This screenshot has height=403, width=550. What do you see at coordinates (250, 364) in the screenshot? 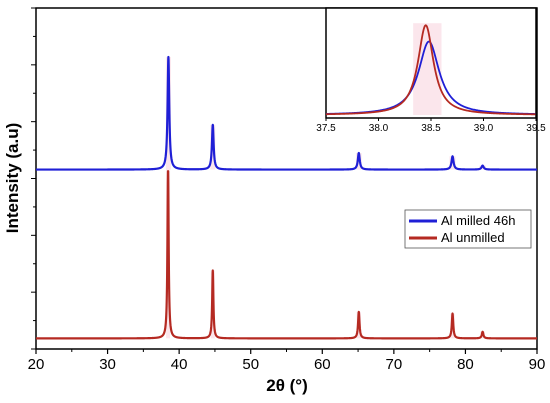
I see `x-tick-label: 50` at bounding box center [250, 364].